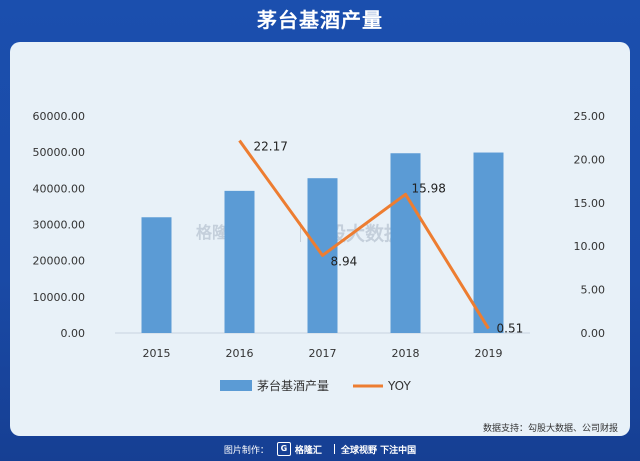  Describe the element at coordinates (59, 261) in the screenshot. I see `y-left-tick-label: 20000.00` at that location.